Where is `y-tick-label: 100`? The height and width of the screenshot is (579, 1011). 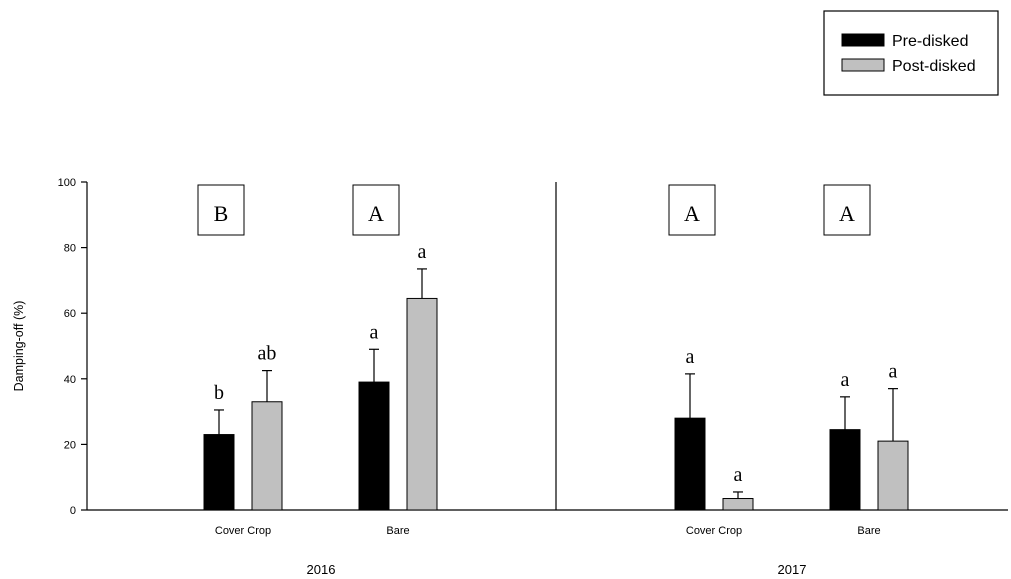
y-tick-label: 100 is located at coordinates (67, 183).